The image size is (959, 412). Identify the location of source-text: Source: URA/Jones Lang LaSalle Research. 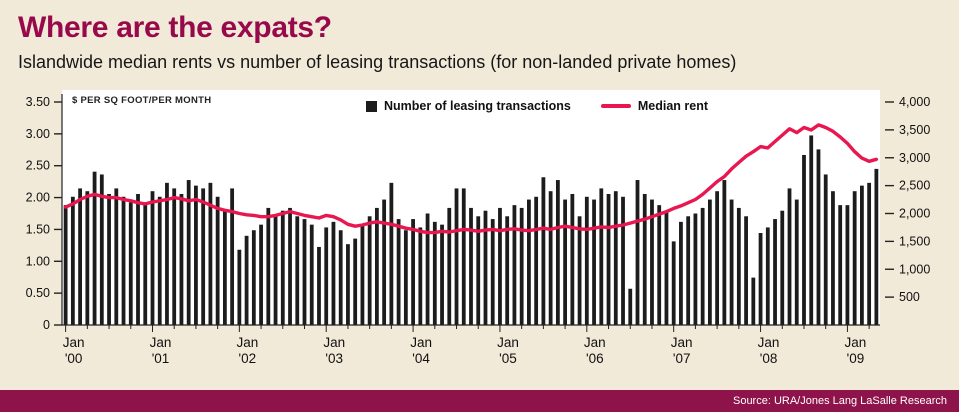
(839, 401).